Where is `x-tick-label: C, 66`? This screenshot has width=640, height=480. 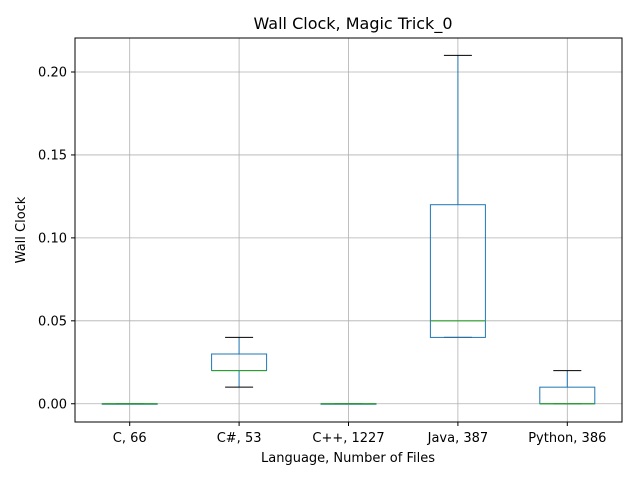 x-tick-label: C, 66 is located at coordinates (130, 438).